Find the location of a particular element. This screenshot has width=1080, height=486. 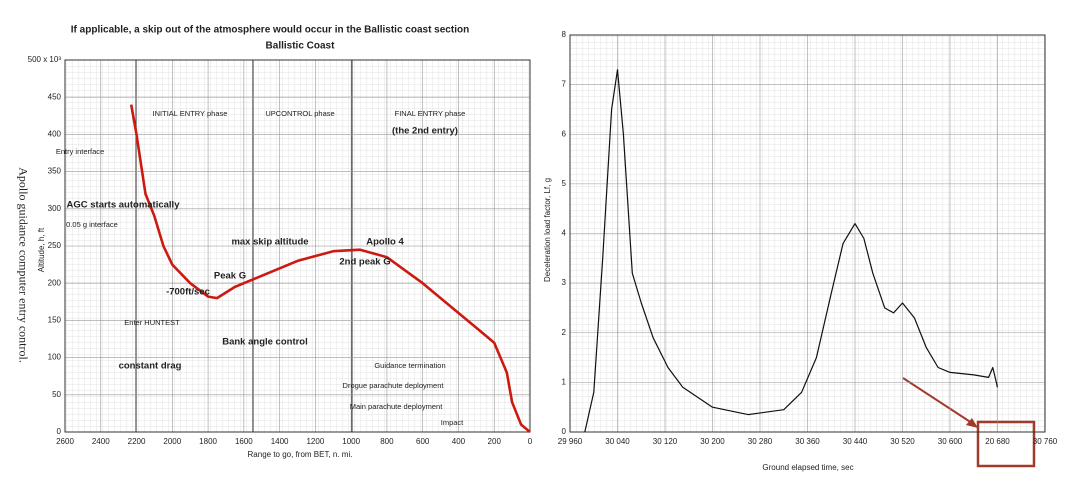

subtitle: Ballistic Coast is located at coordinates (301, 46).